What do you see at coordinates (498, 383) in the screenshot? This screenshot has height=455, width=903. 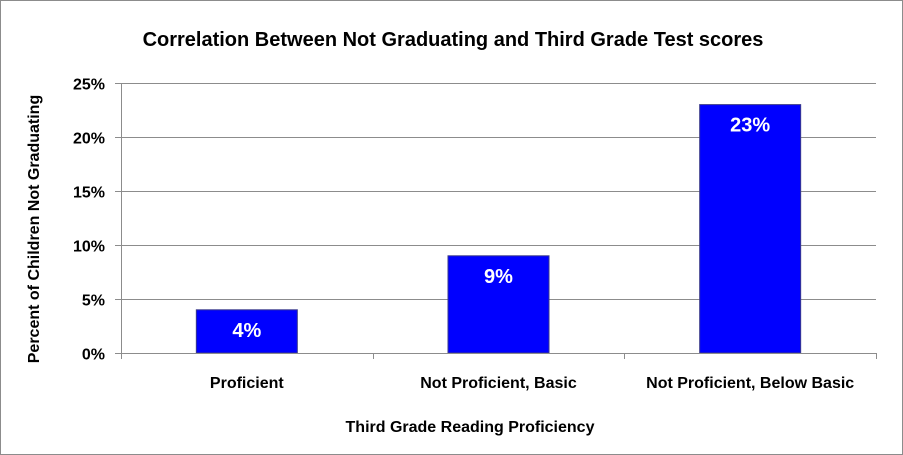 I see `x-tick-label: Not Proficient, Basic` at bounding box center [498, 383].